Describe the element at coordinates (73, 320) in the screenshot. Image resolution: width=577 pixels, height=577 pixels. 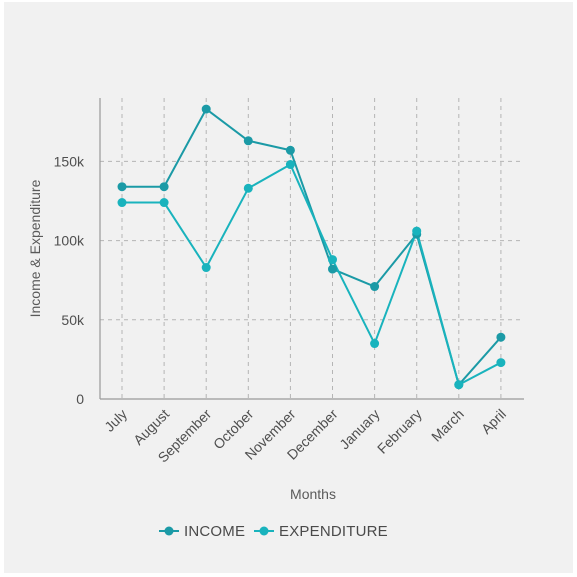
I see `y-tick-label: 50k` at that location.